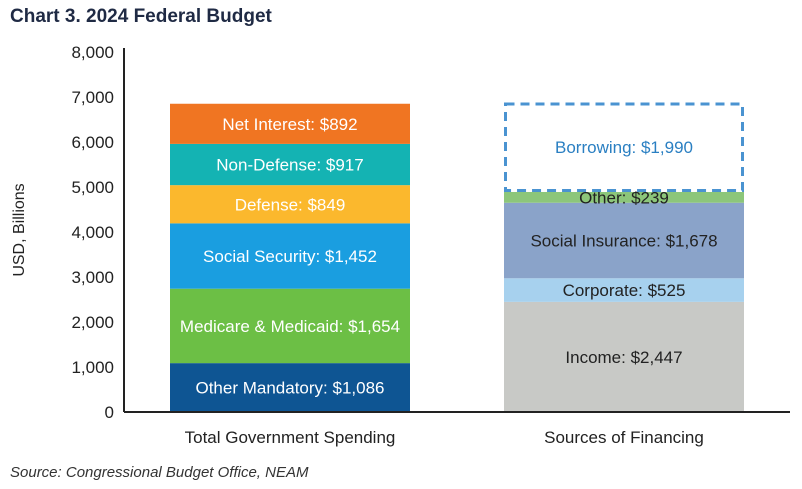 Image resolution: width=802 pixels, height=489 pixels. Describe the element at coordinates (92, 232) in the screenshot. I see `y-tick-label: 4,000` at that location.